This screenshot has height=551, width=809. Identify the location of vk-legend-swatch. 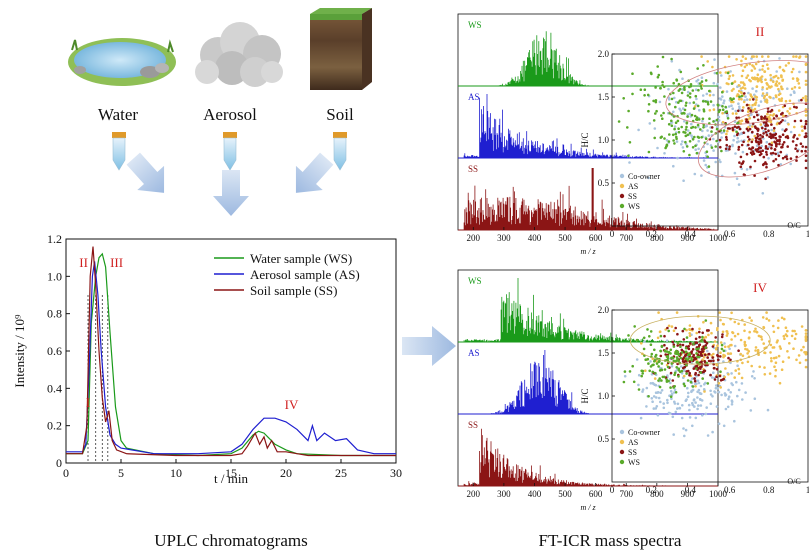
(622, 196).